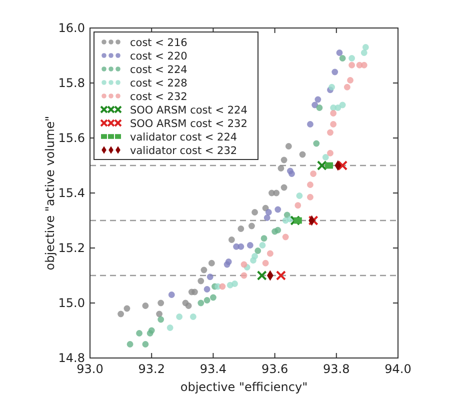 This screenshot has width=474, height=412. Describe the element at coordinates (71, 358) in the screenshot. I see `y-tick-label: 14.8` at that location.